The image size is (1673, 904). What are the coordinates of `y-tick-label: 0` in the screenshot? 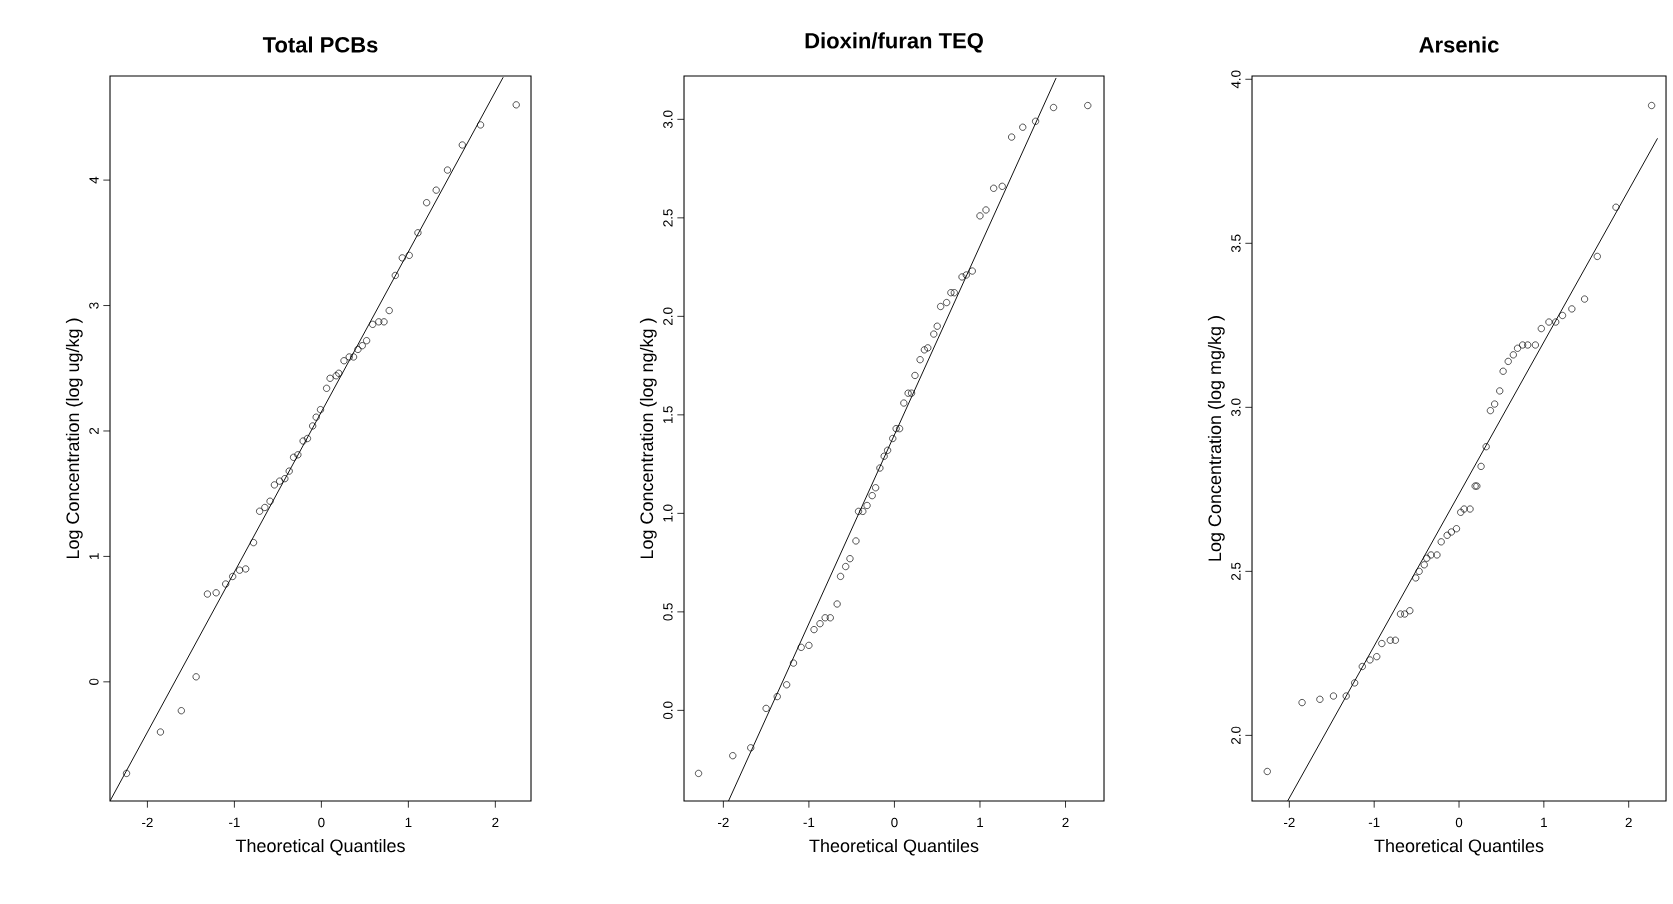 It's located at (94, 682).